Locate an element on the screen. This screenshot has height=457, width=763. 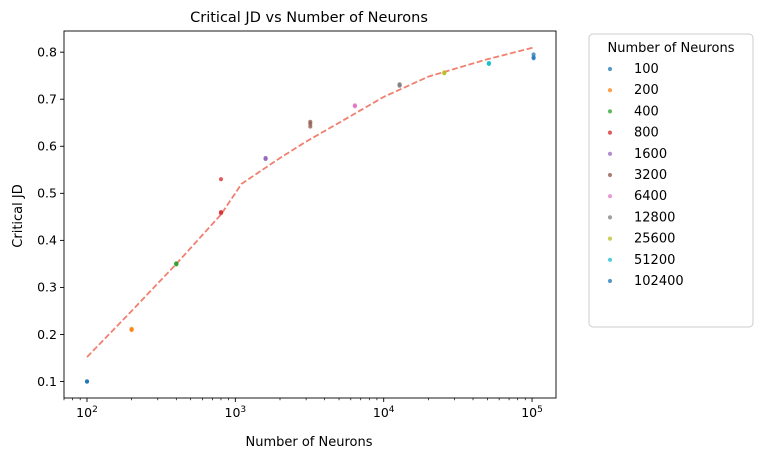
legend-label: 25600 is located at coordinates (654, 239).